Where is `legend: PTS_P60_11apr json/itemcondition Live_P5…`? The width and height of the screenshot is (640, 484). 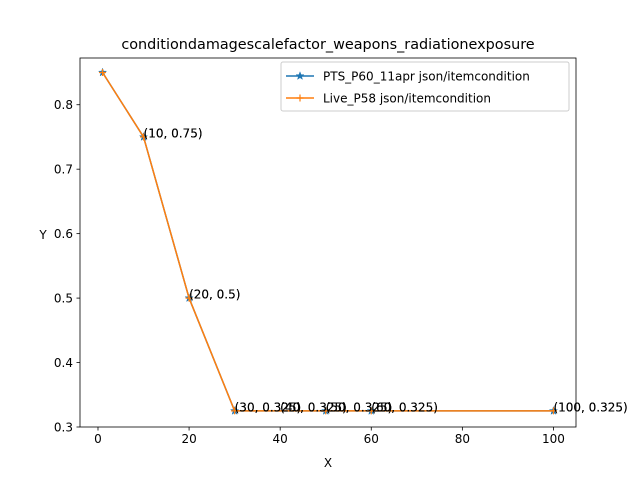 legend: PTS_P60_11apr json/itemcondition Live_P5… is located at coordinates (425, 86).